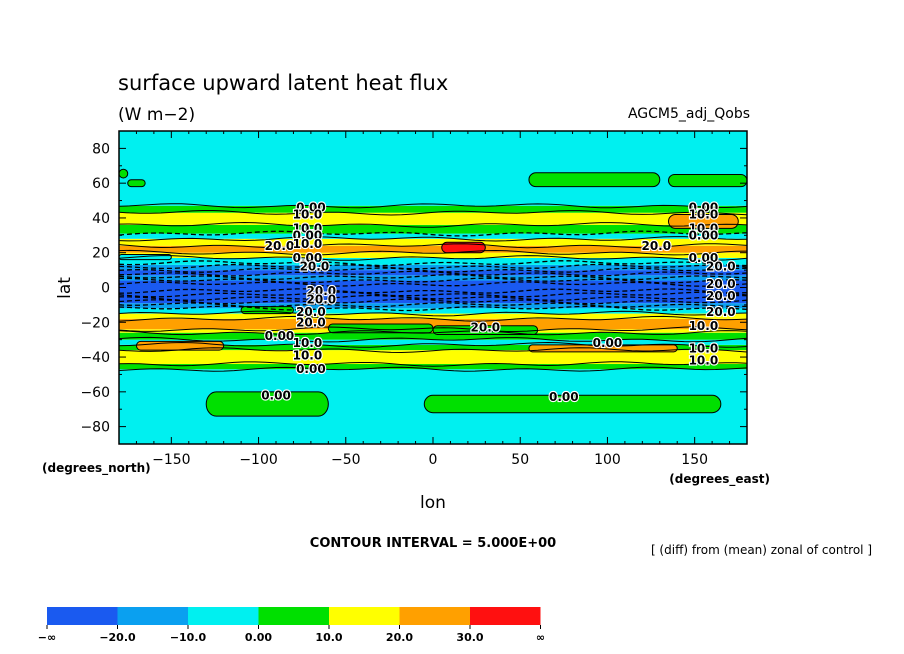 The width and height of the screenshot is (904, 654). I want to click on colorbar: −∞ −20.0 −10.0 0.00 10.0 20.0 30.0 ∞, so click(291, 625).